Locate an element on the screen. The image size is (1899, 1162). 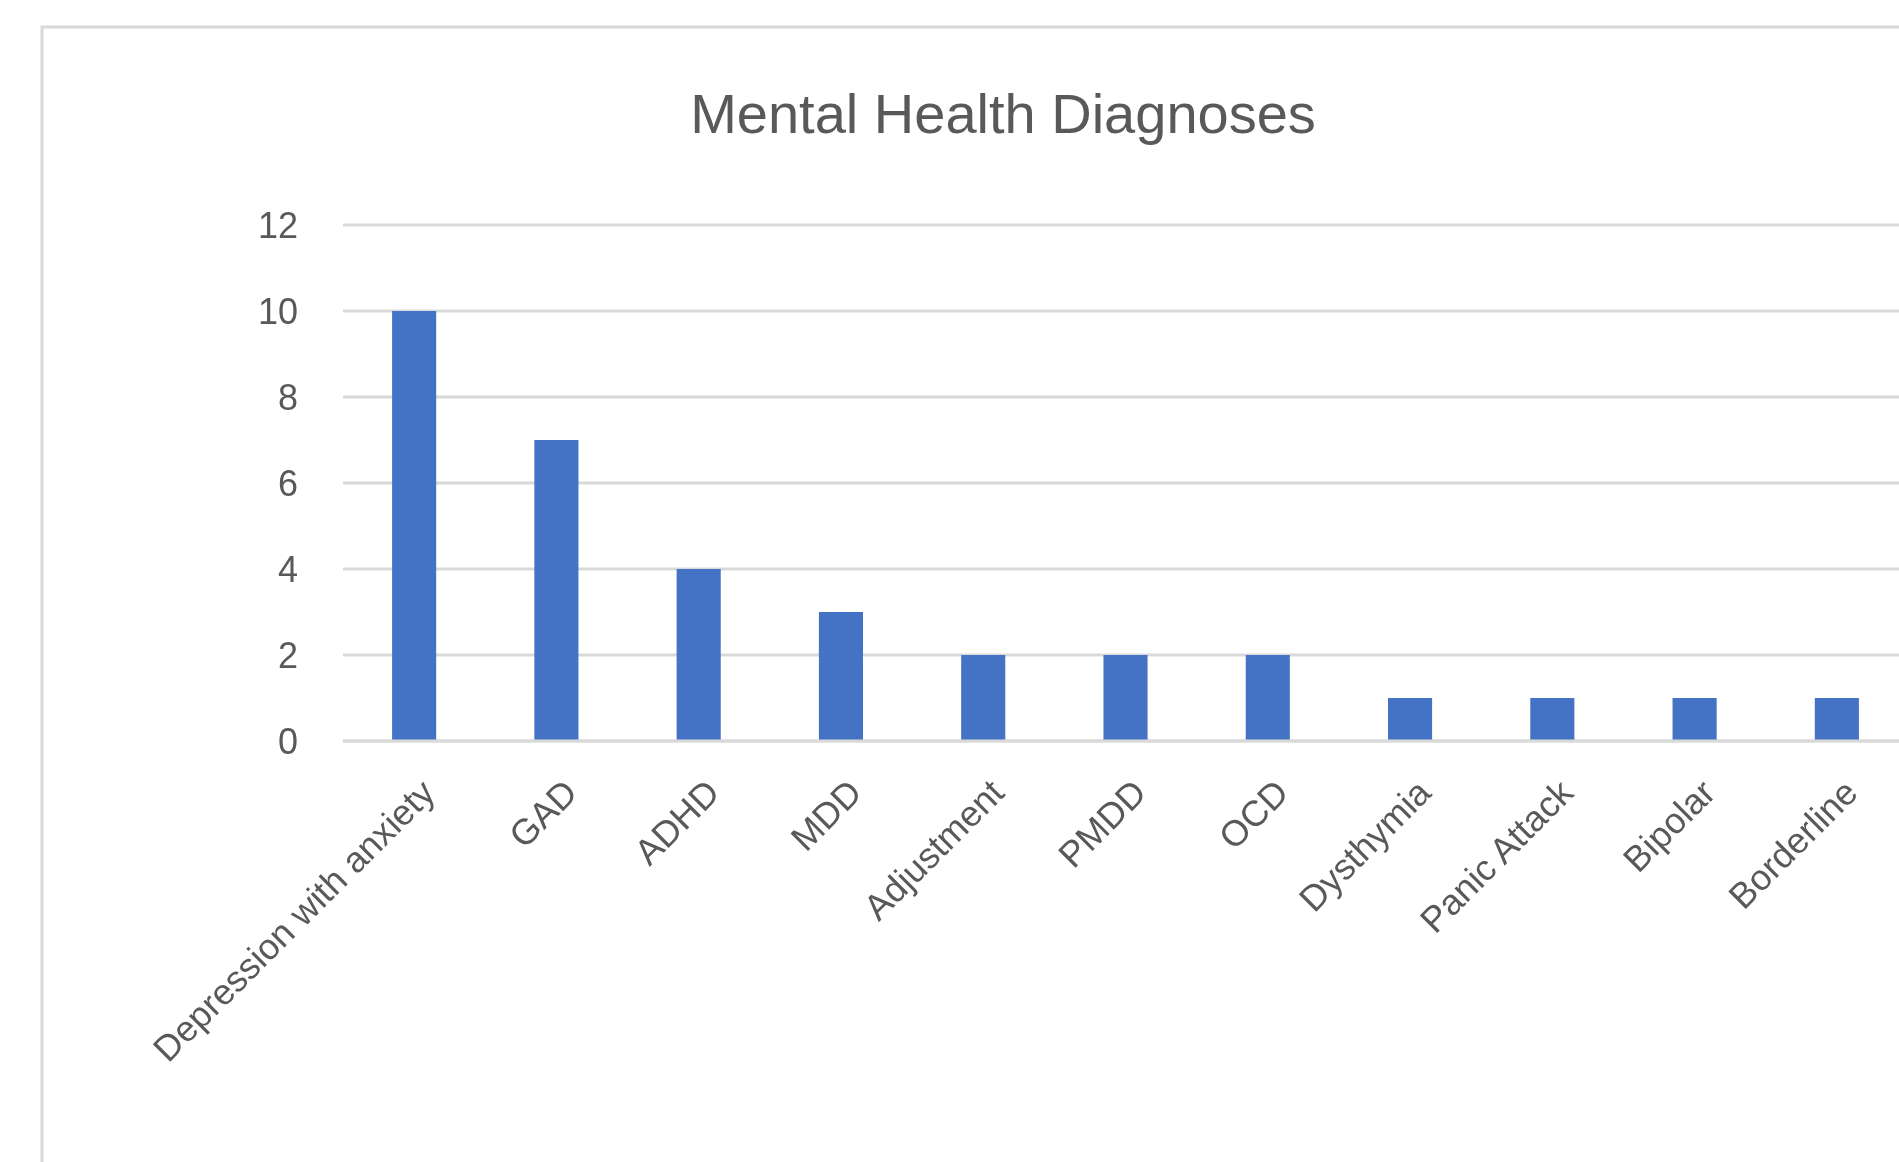
chart-title: Mental Health Diagnoses is located at coordinates (1003, 113).